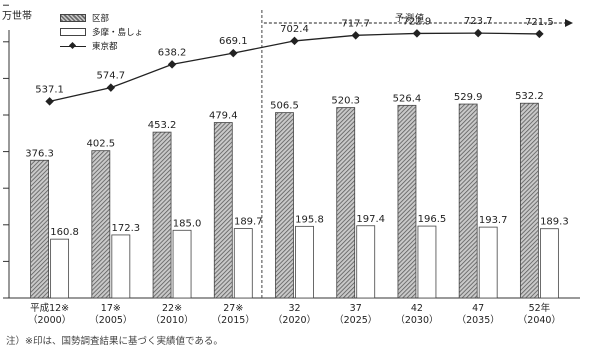 The width and height of the screenshot is (591, 347). Describe the element at coordinates (478, 21) in the screenshot. I see `data-label-total: 723.7` at that location.